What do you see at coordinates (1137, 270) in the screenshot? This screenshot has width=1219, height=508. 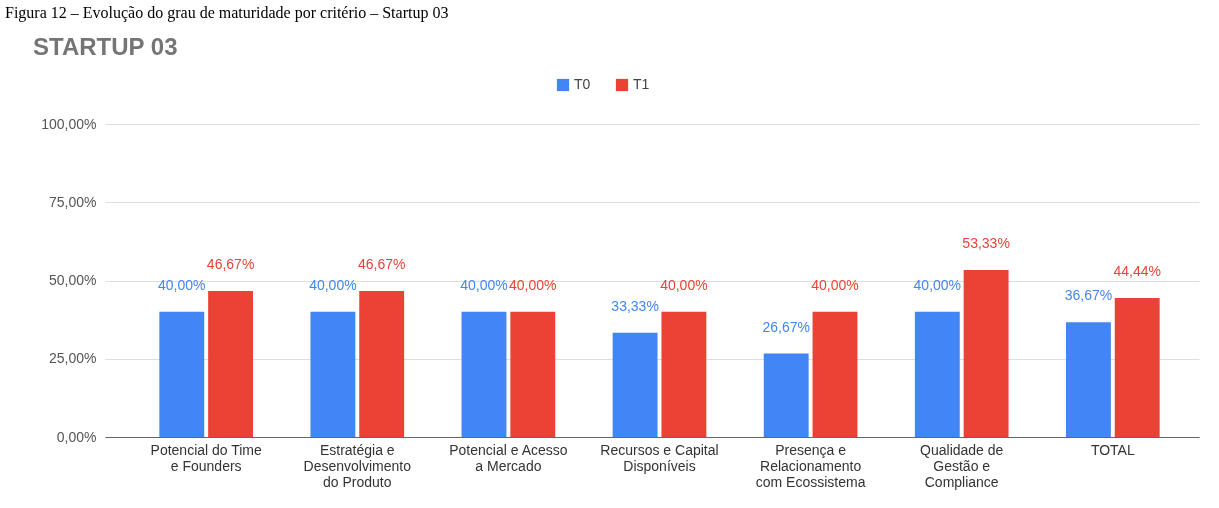 I see `data-label: 44,44%` at bounding box center [1137, 270].